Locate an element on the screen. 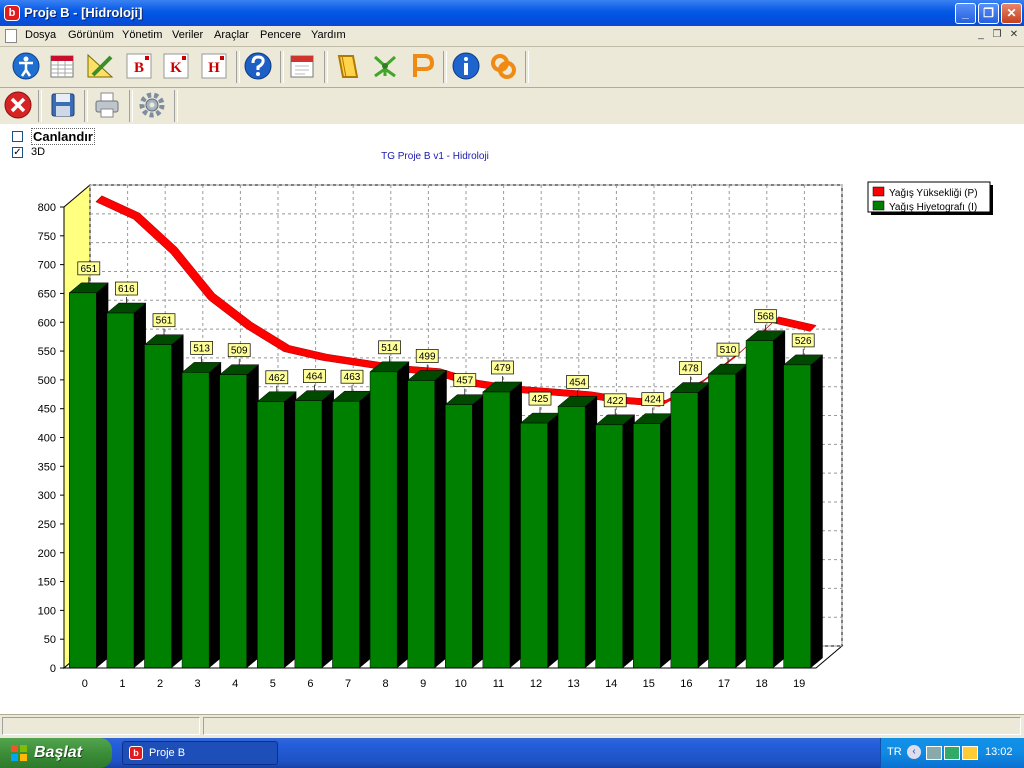 The image size is (1024, 768). drawing-tools-icon is located at coordinates (100, 65).